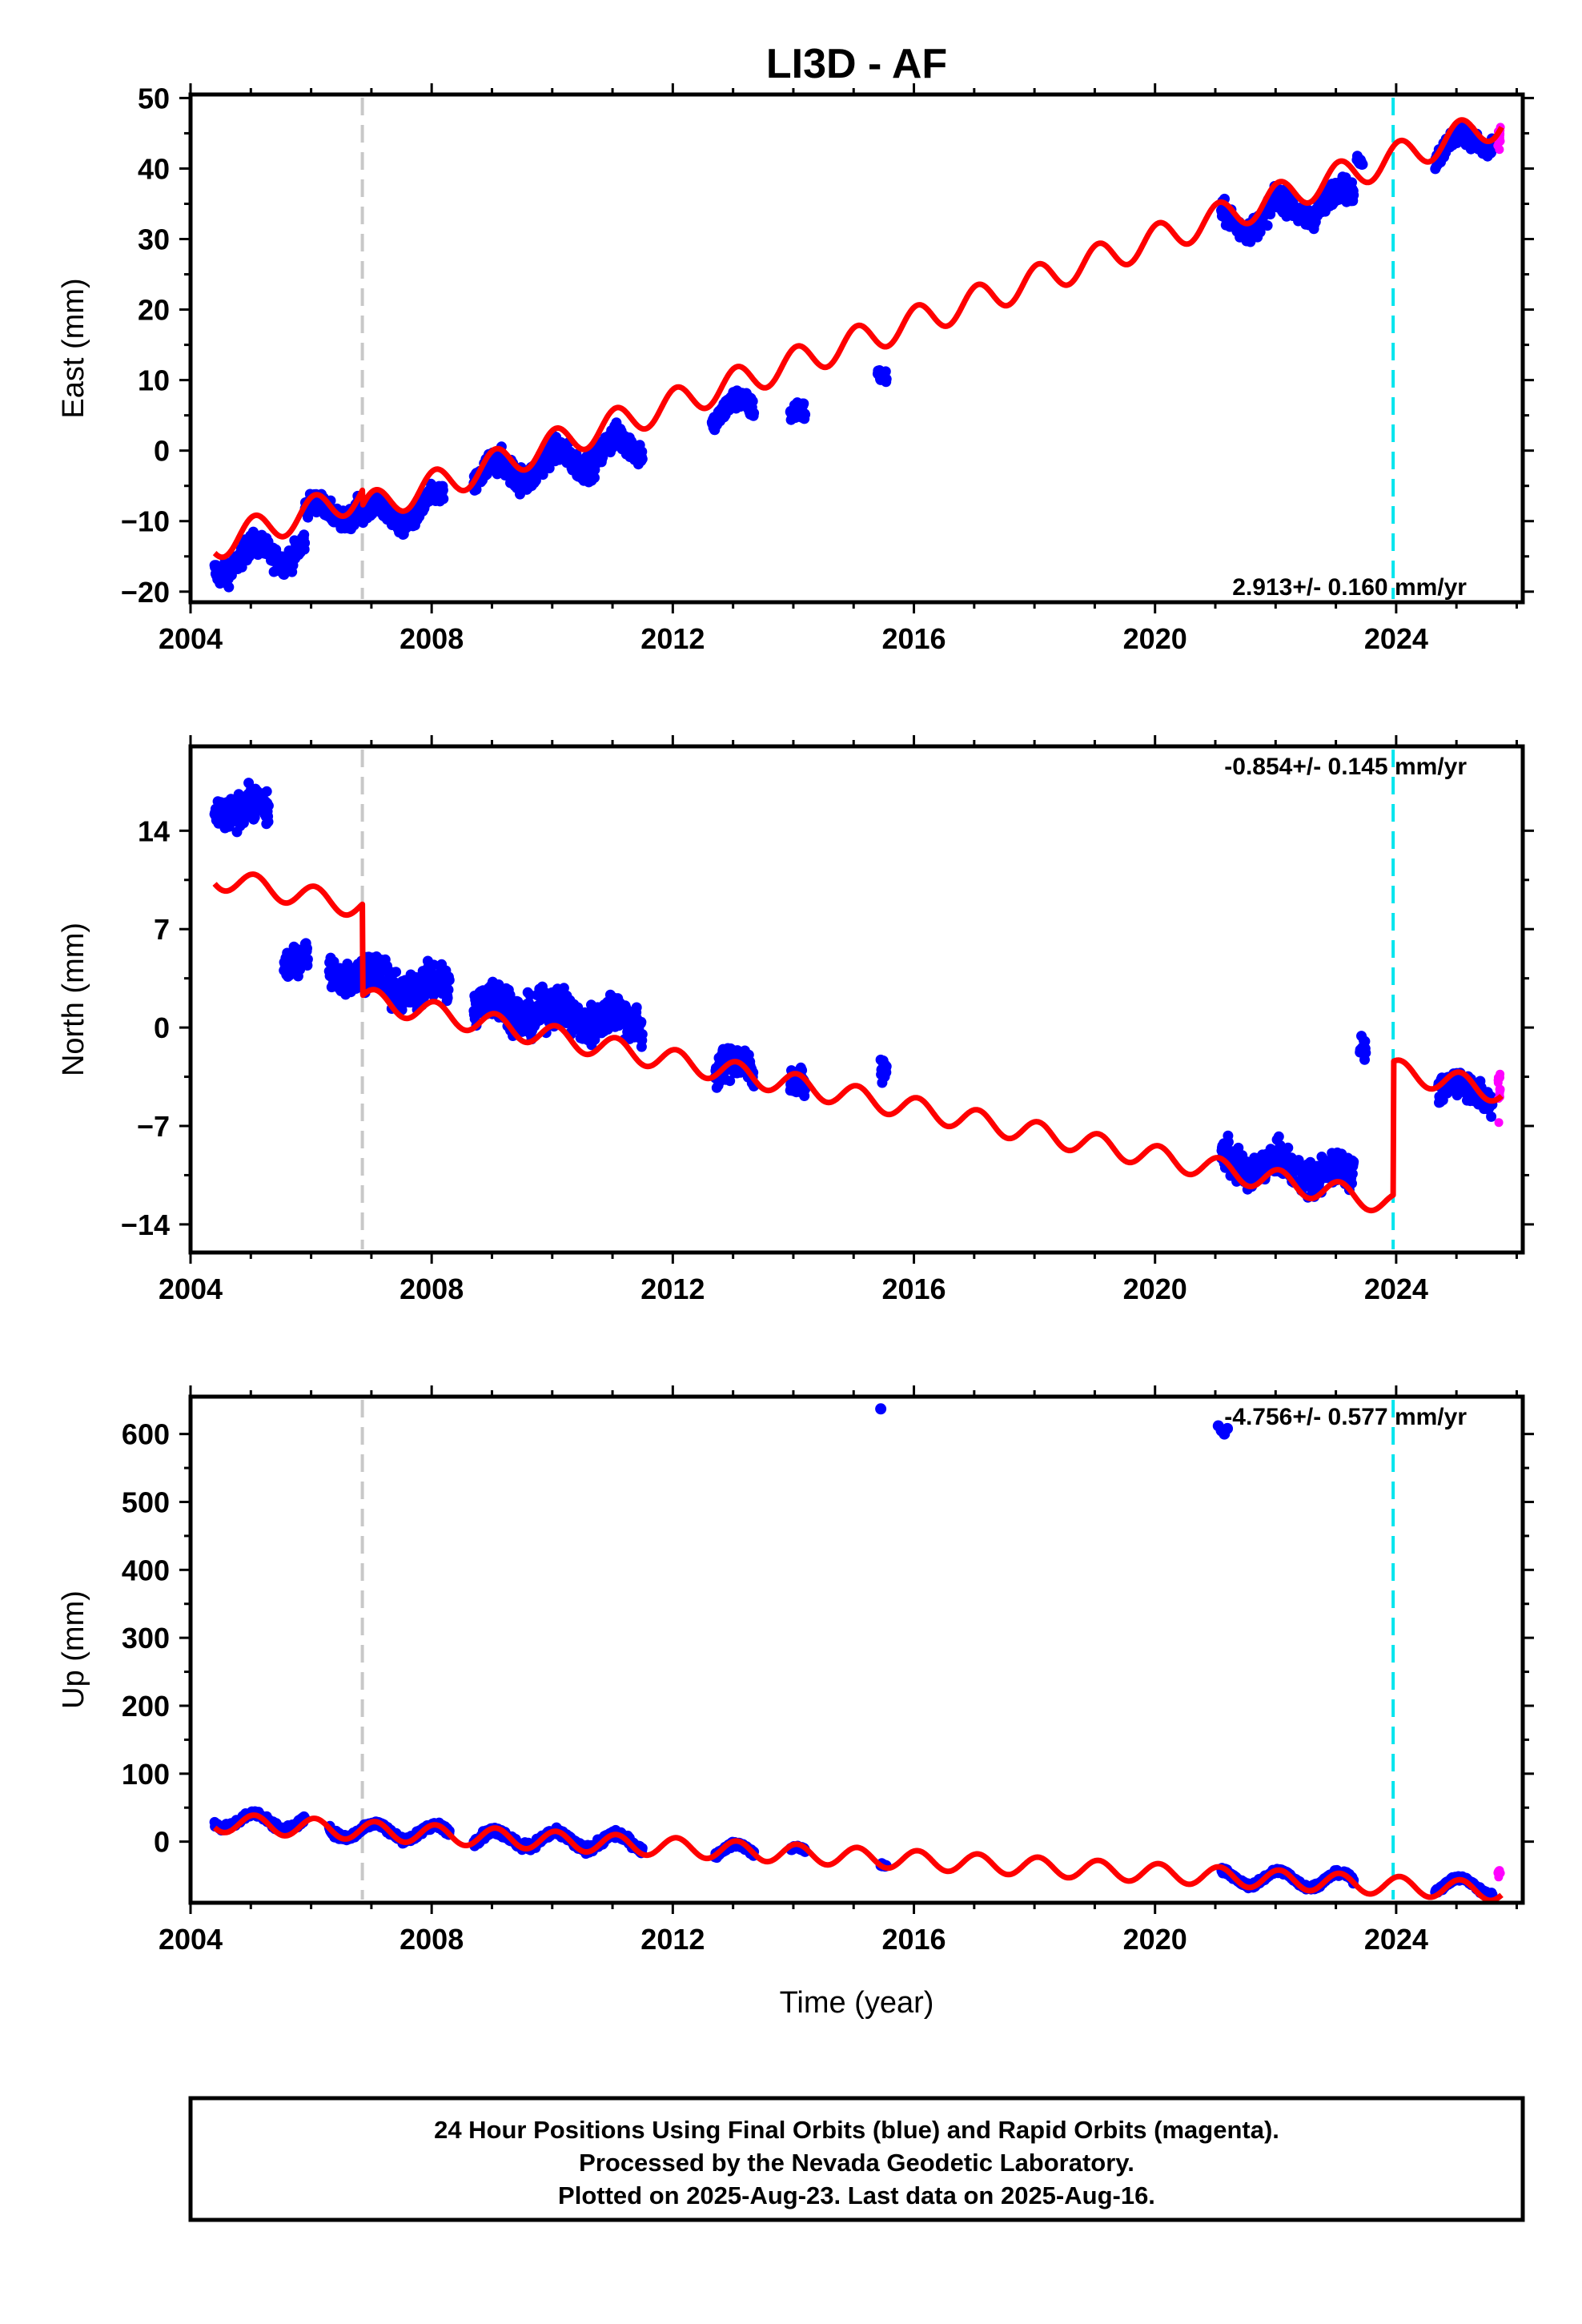 Image resolution: width=1582 pixels, height=2324 pixels. Describe the element at coordinates (432, 638) in the screenshot. I see `east-x-tick-label: 2008` at that location.